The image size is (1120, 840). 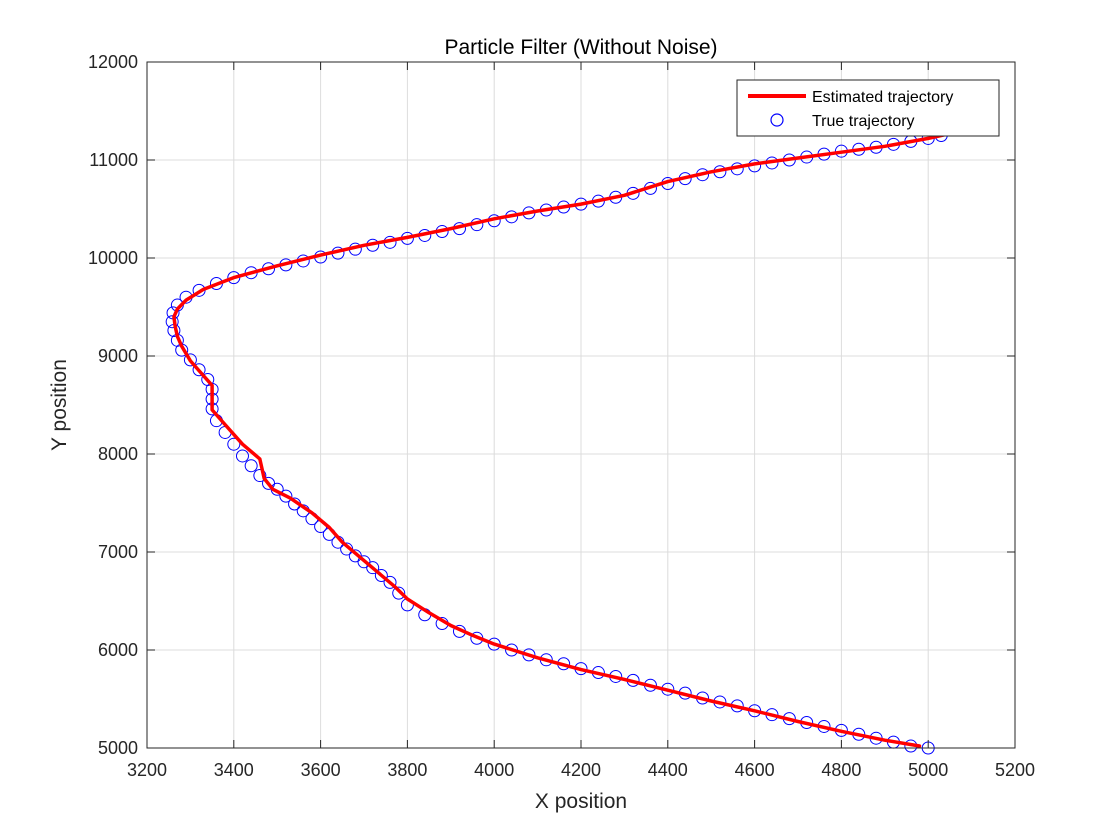 I want to click on y-tick-label: 7000, so click(x=118, y=552).